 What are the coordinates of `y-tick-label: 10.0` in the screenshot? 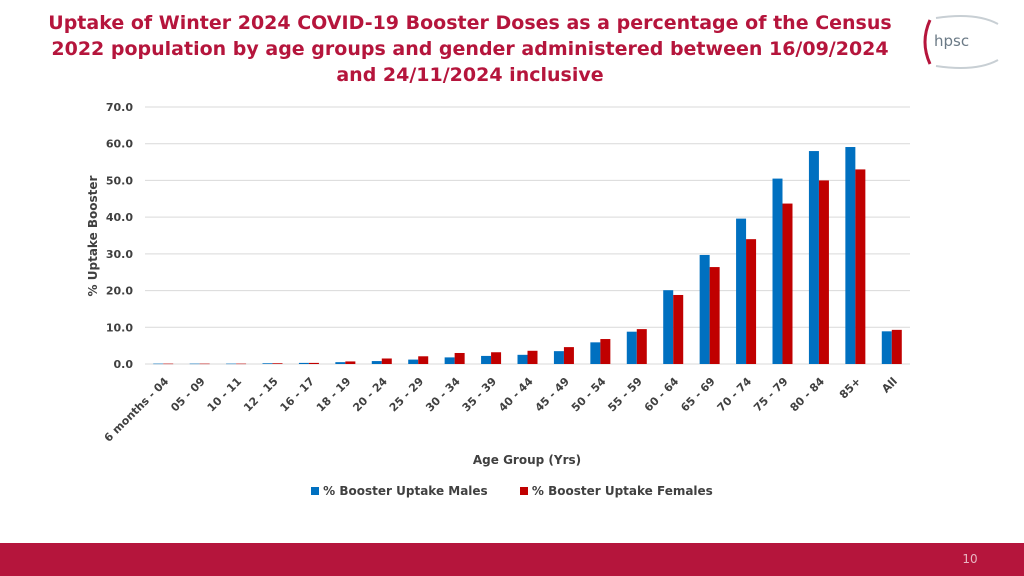 It's located at (119, 327).